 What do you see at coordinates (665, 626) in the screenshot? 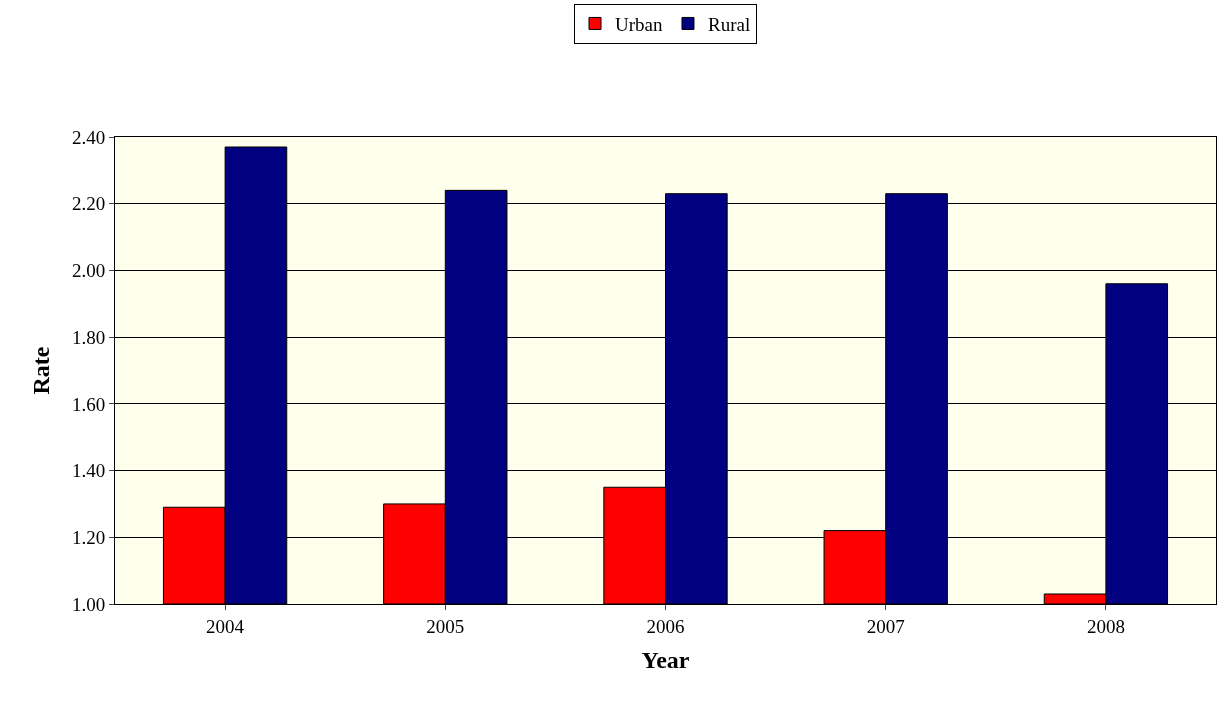
I see `x-tick-label: 2006` at bounding box center [665, 626].